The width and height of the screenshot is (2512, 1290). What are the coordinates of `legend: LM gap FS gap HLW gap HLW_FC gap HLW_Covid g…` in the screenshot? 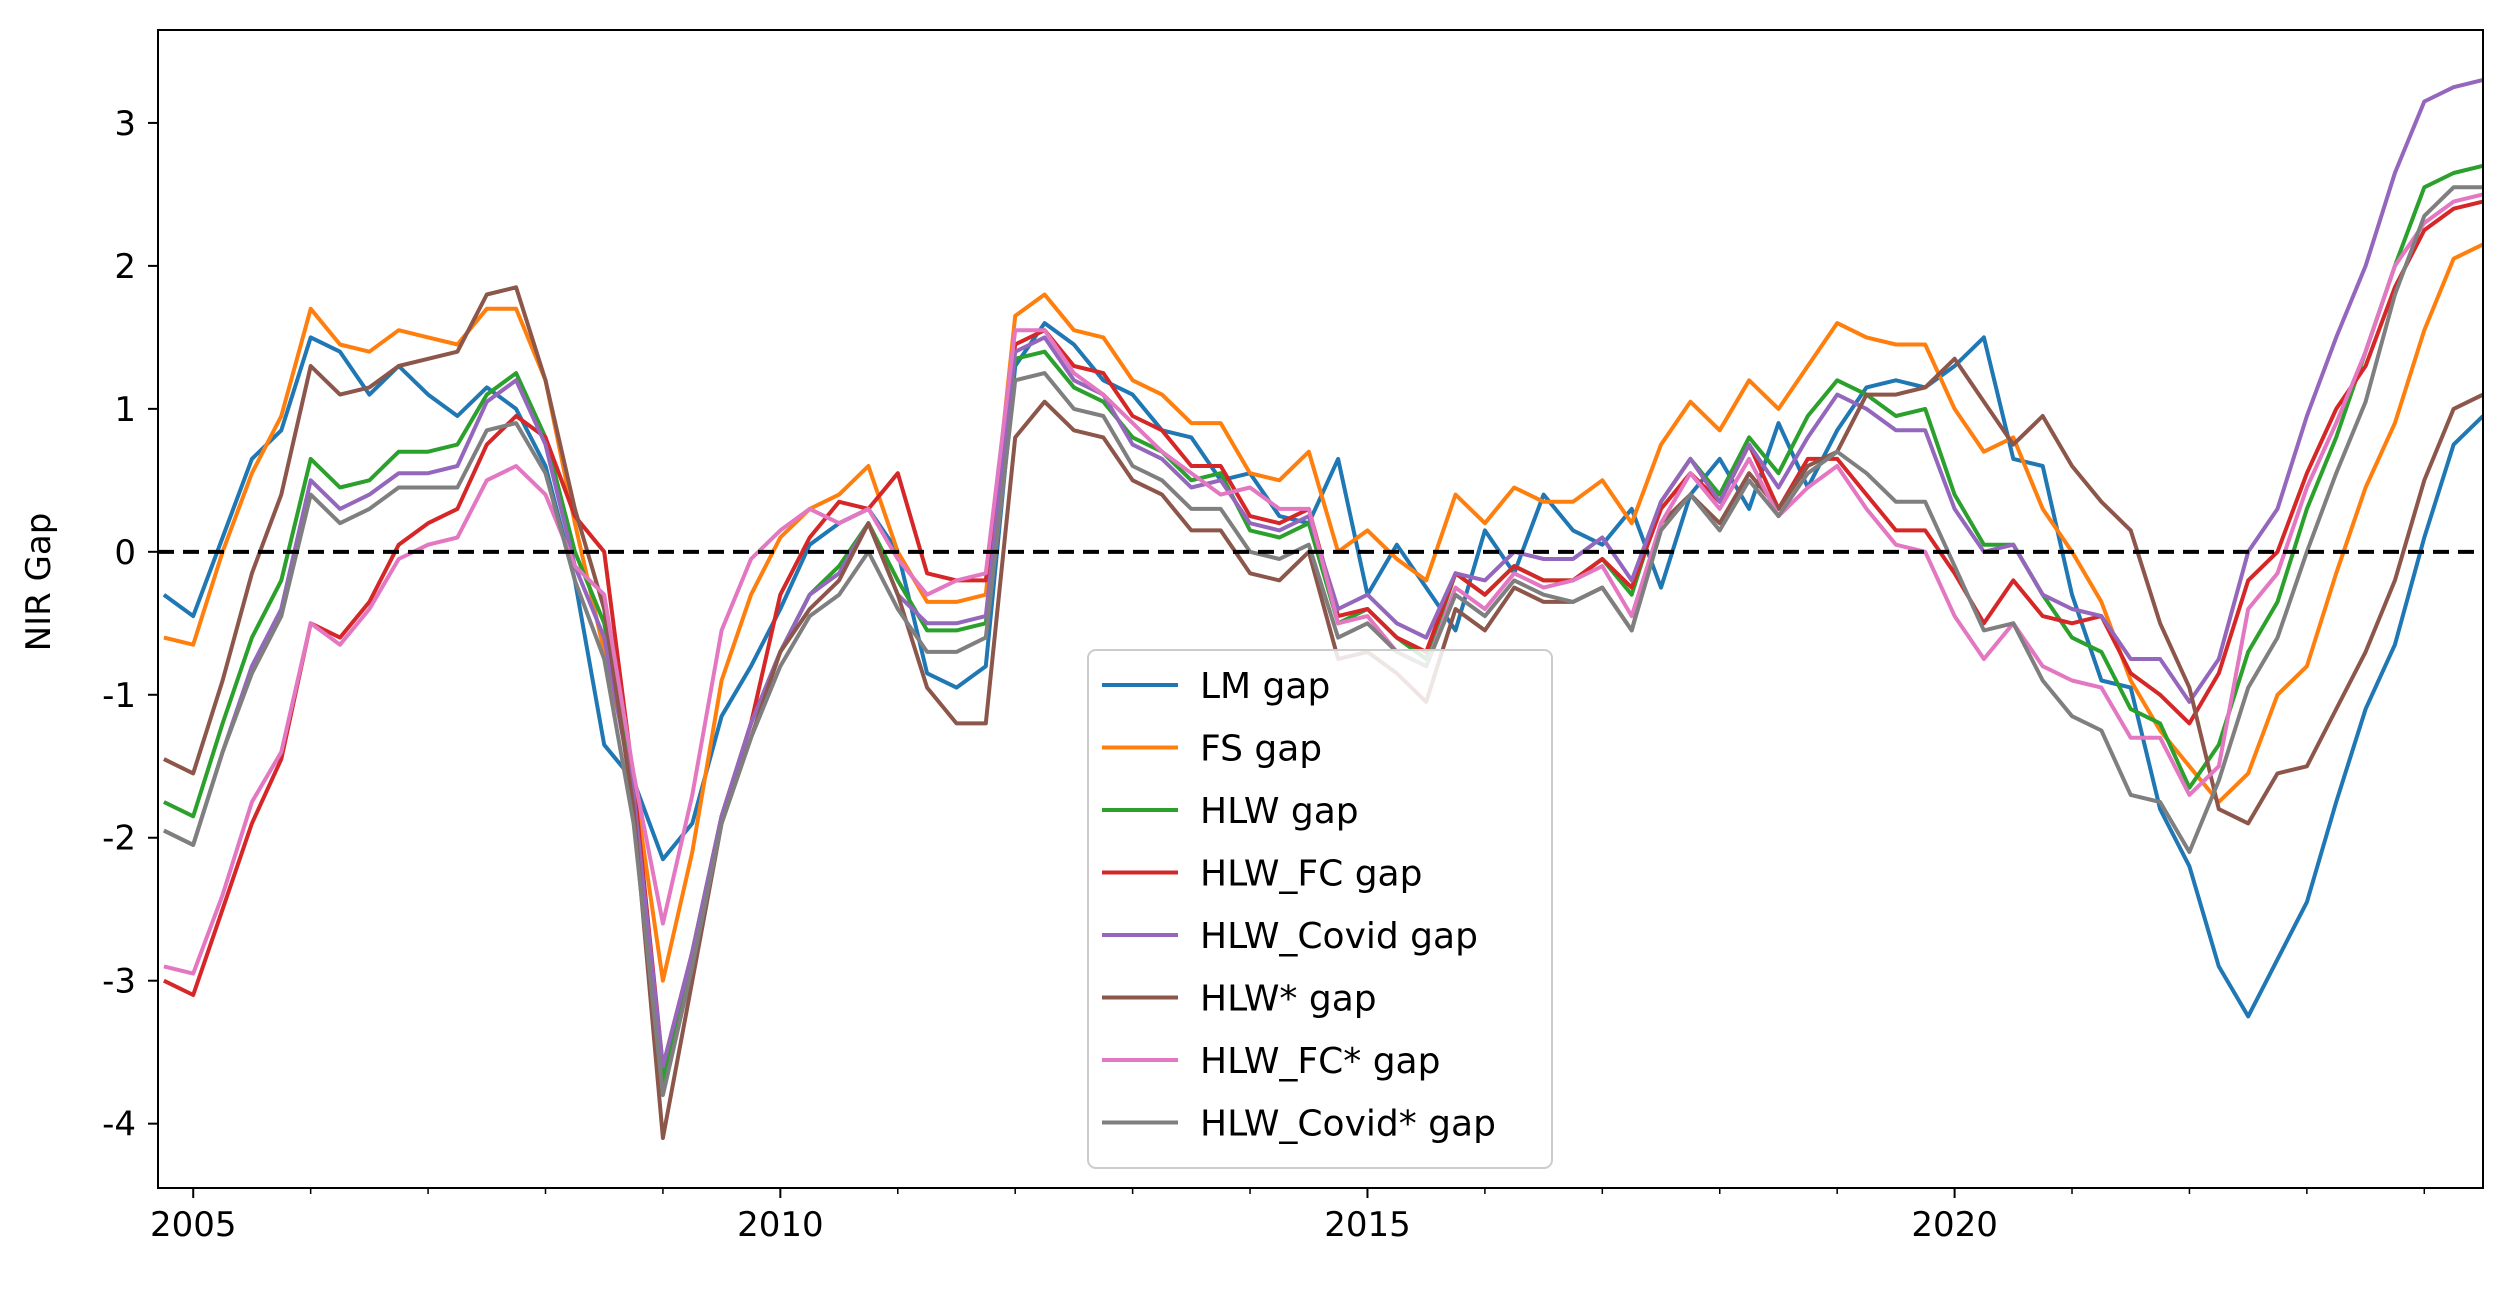 It's located at (1320, 909).